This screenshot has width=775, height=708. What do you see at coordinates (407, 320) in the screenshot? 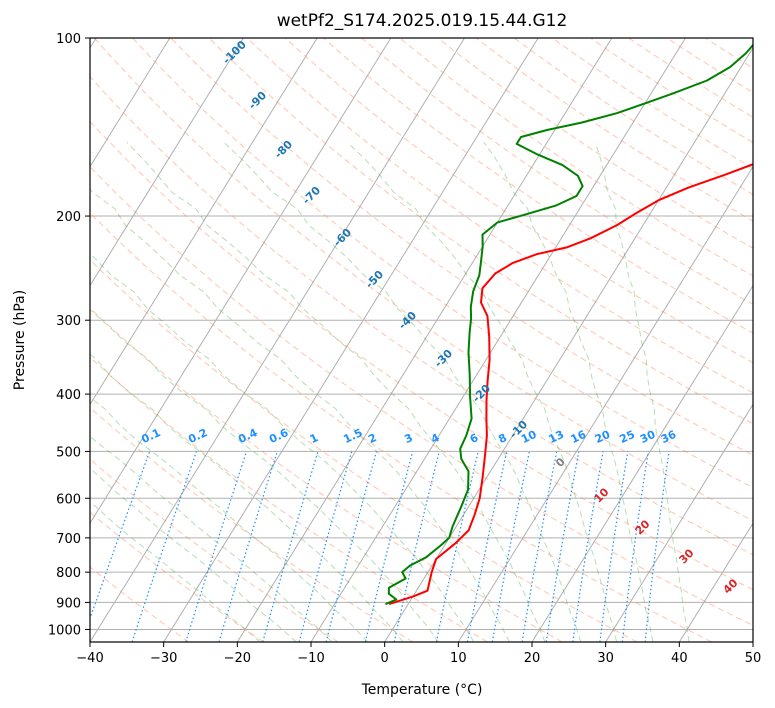
I see `dry-adiabat-label: -40` at bounding box center [407, 320].